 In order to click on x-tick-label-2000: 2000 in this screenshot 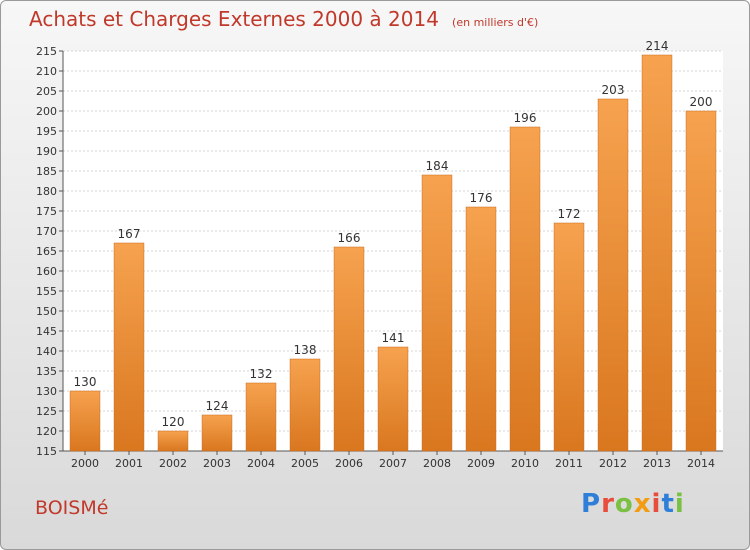, I will do `click(85, 463)`.